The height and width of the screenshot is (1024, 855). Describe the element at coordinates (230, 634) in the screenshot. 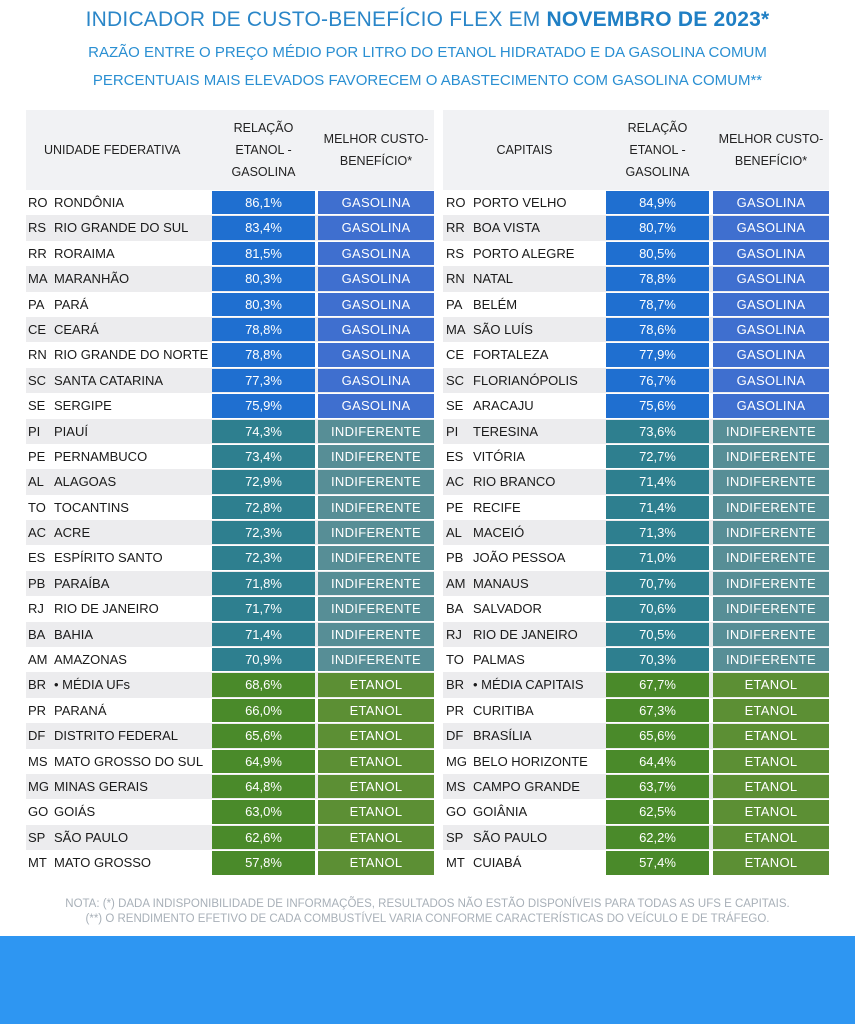

I see `table-row: BA BAHIA 71,4% INDIFERENTE` at that location.